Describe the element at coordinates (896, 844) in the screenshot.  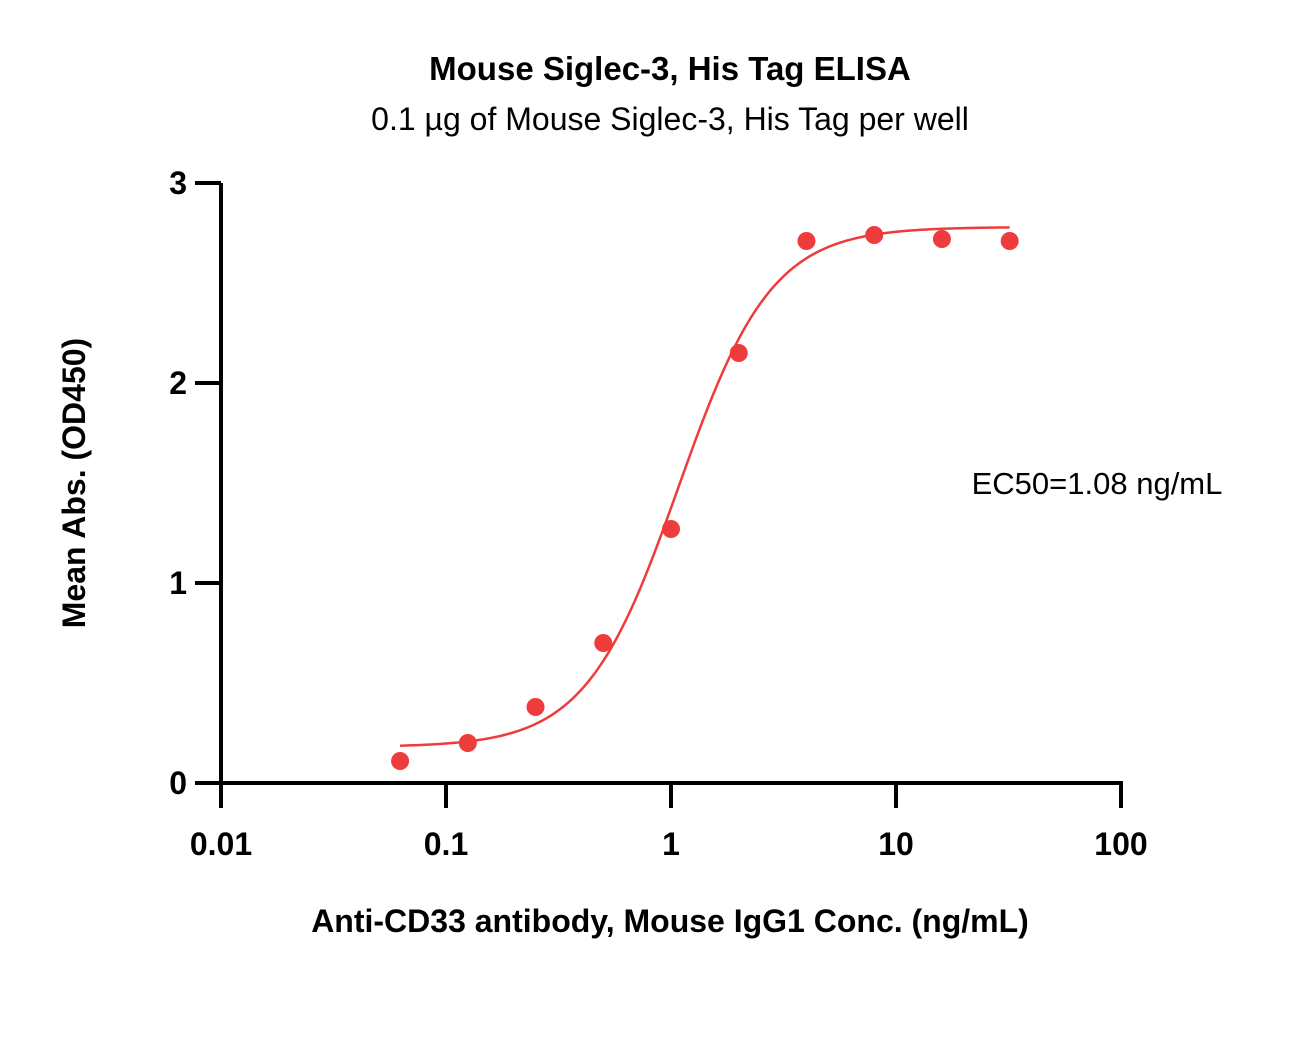
I see `x-tick-label: 10` at that location.